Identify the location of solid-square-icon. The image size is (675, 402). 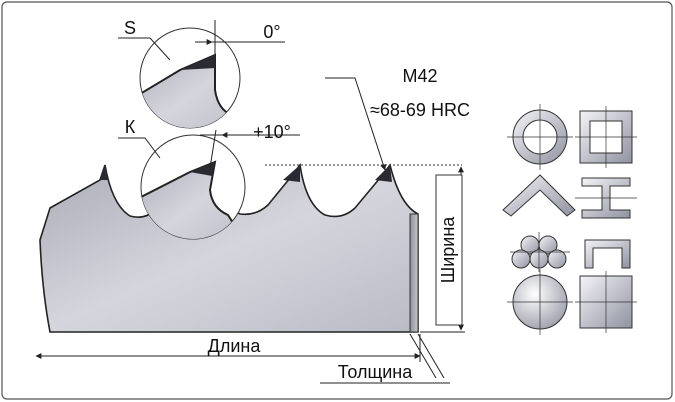
(606, 302).